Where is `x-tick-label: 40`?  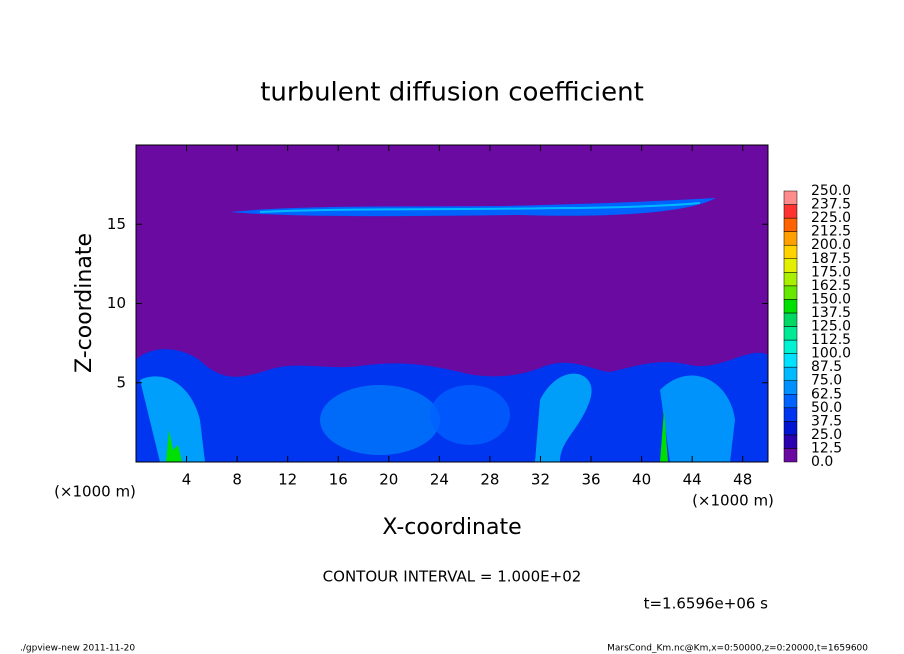 x-tick-label: 40 is located at coordinates (641, 480).